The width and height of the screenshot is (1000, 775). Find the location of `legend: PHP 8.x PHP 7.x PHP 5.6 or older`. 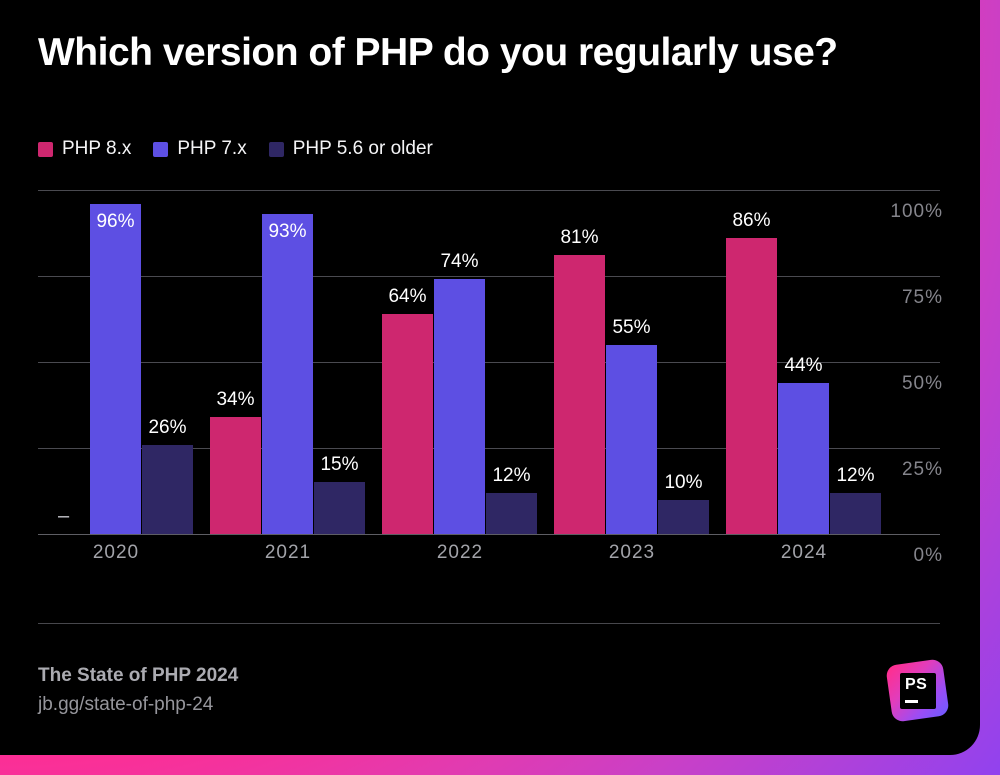

legend: PHP 8.x PHP 7.x PHP 5.6 or older is located at coordinates (246, 149).